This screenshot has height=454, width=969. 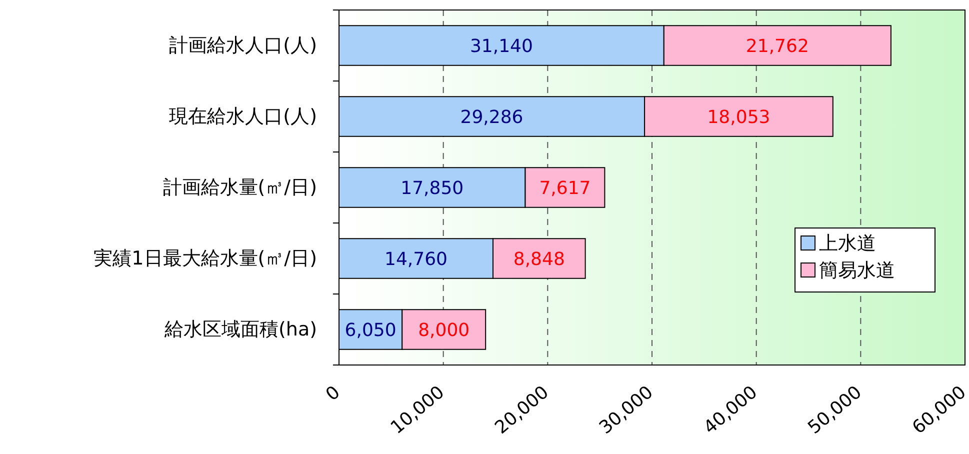 What do you see at coordinates (492, 117) in the screenshot?
I see `data-label: 29,286` at bounding box center [492, 117].